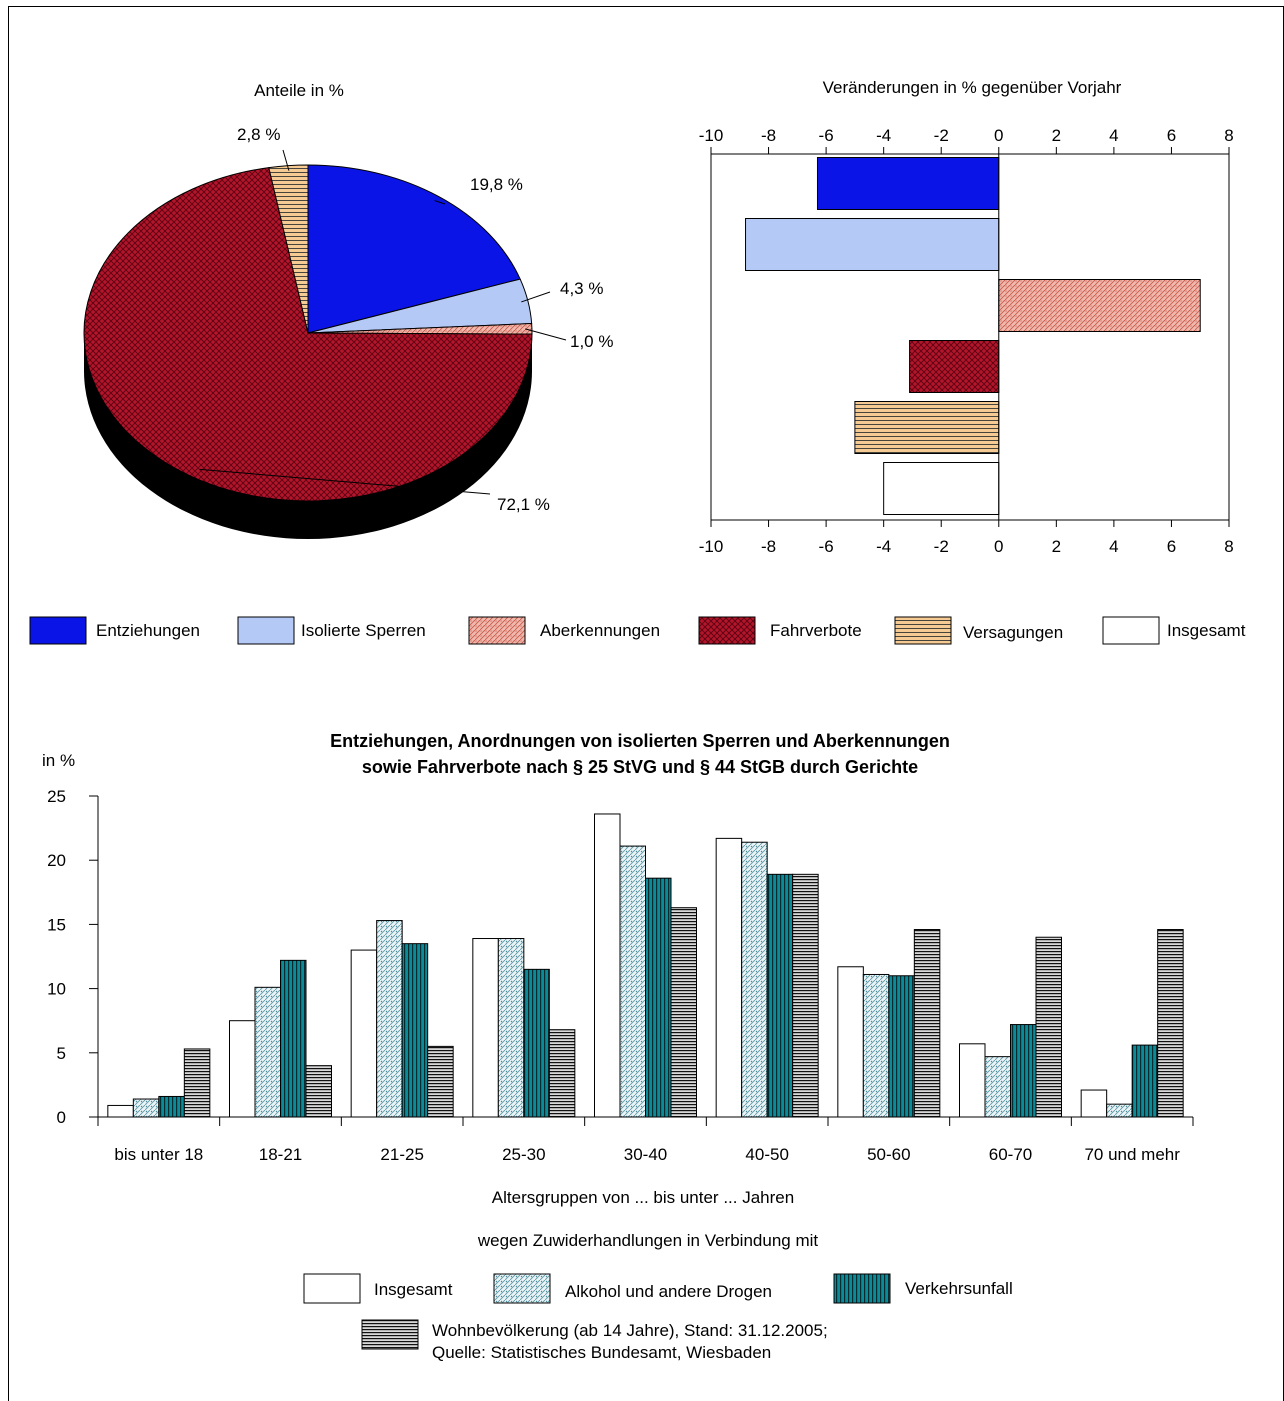 This screenshot has width=1284, height=1401. What do you see at coordinates (58, 760) in the screenshot?
I see `y-axis-label: in %` at bounding box center [58, 760].